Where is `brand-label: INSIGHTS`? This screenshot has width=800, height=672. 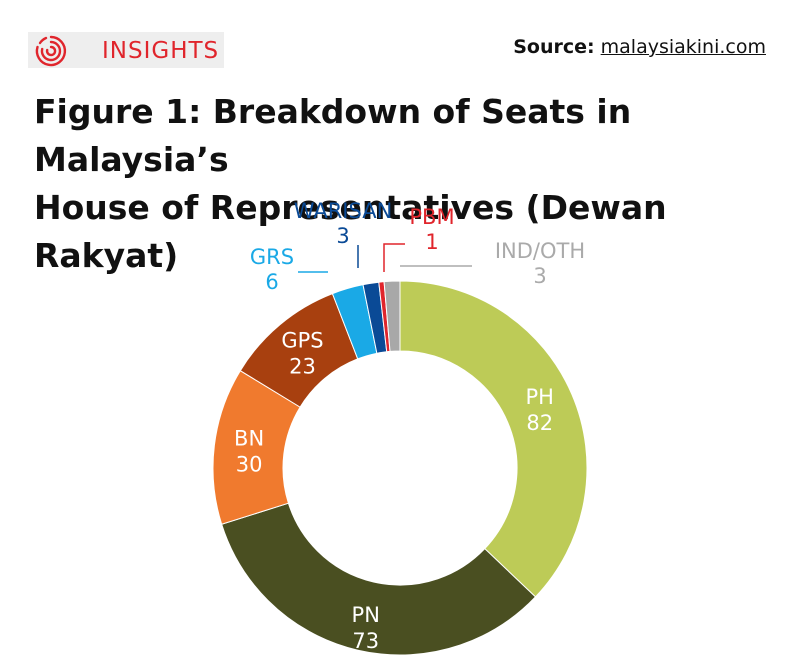 brand-label: INSIGHTS is located at coordinates (161, 51).